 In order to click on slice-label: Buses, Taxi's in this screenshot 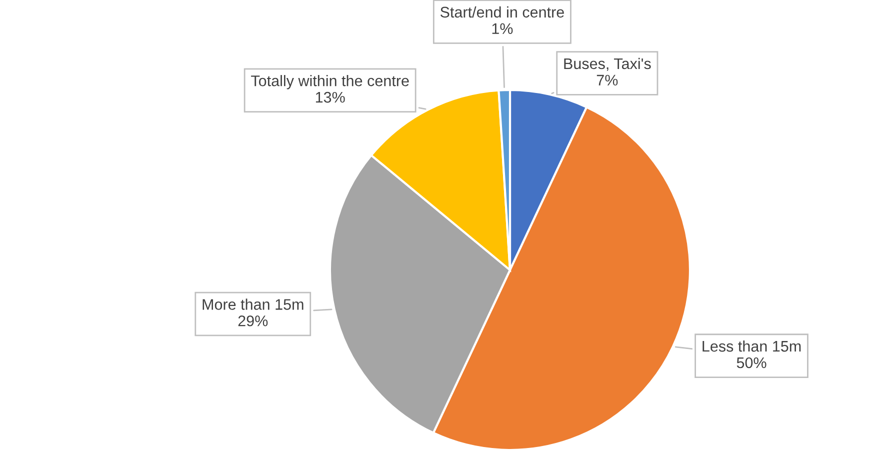, I will do `click(607, 64)`.